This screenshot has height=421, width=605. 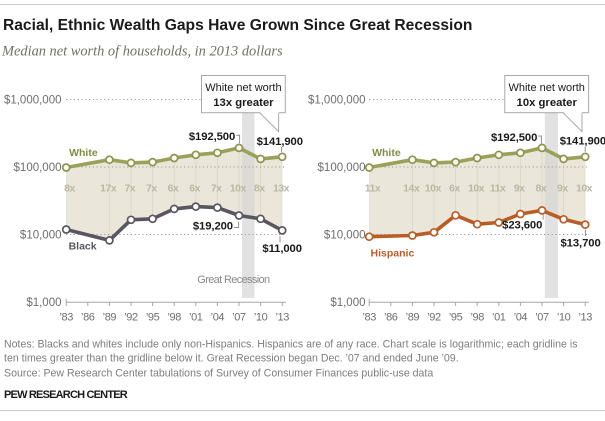 I want to click on svg-text: $23,600, so click(x=522, y=225).